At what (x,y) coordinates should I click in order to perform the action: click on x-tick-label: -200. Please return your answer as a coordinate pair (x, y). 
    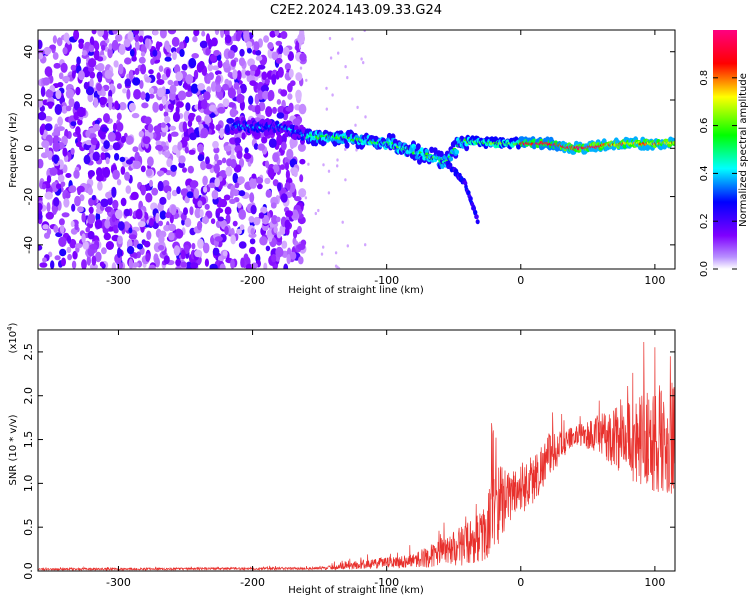
    Looking at the image, I should click on (252, 280).